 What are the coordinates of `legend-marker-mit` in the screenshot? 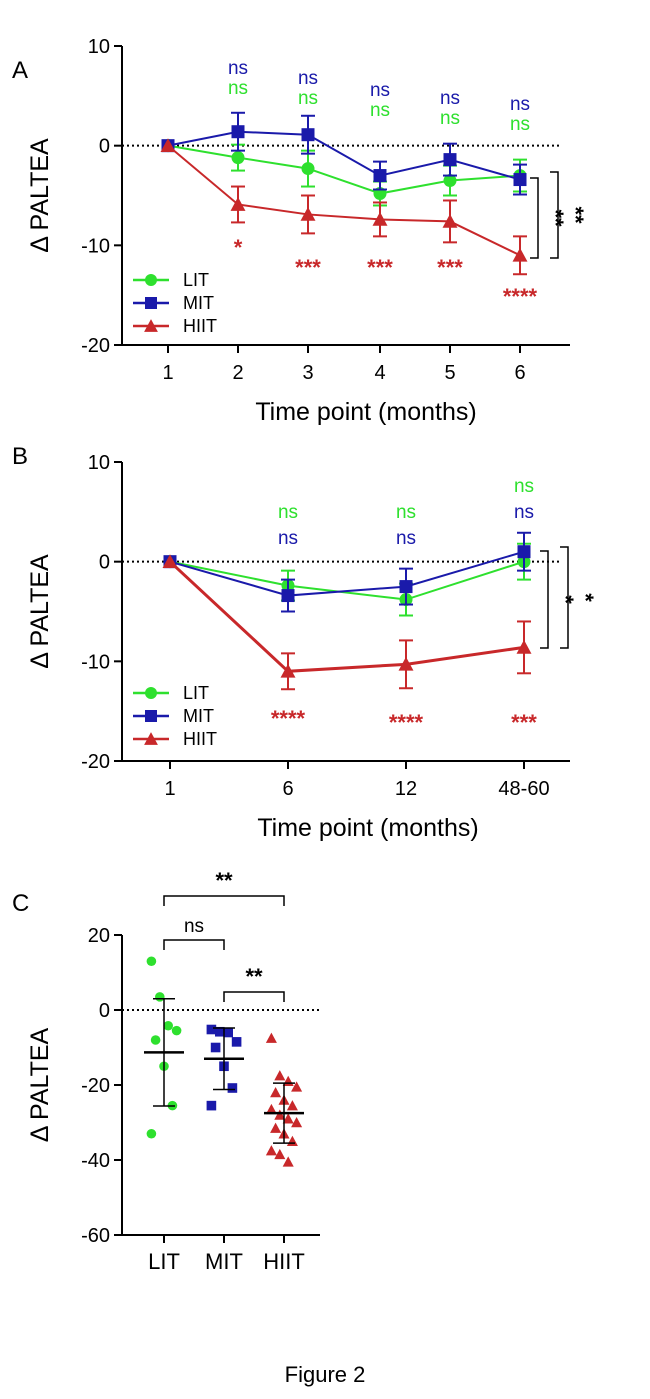 It's located at (151, 303).